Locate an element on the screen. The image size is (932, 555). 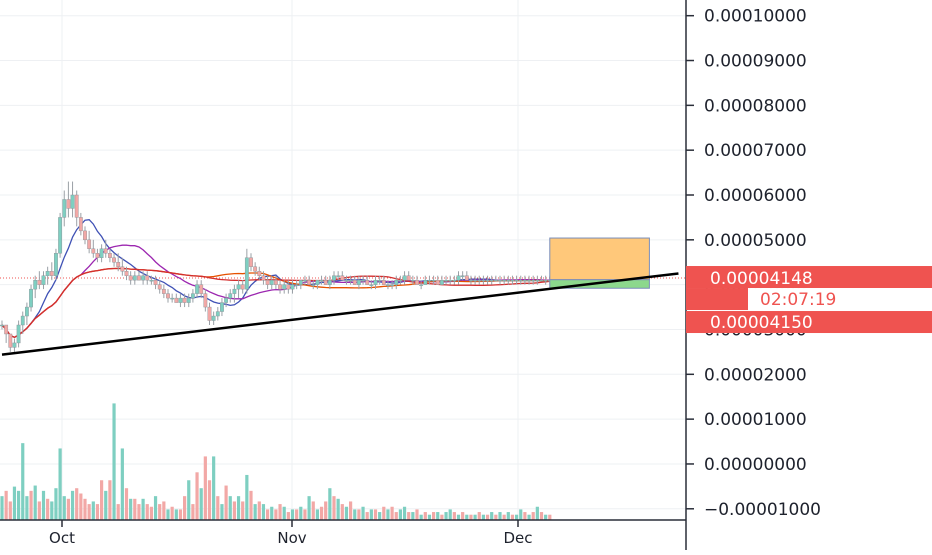
countdown-label: 02:07:19 is located at coordinates (798, 300).